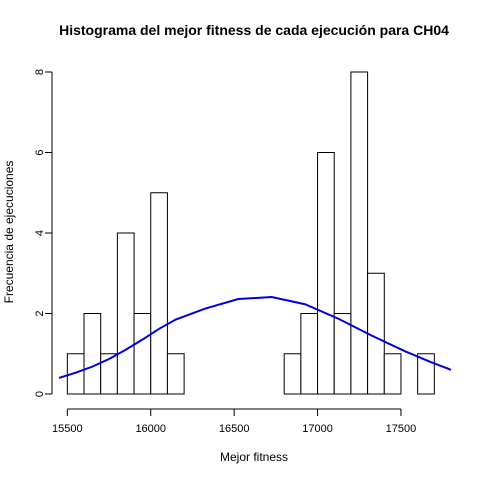 The height and width of the screenshot is (480, 480). I want to click on y-tick-label: 0, so click(40, 394).